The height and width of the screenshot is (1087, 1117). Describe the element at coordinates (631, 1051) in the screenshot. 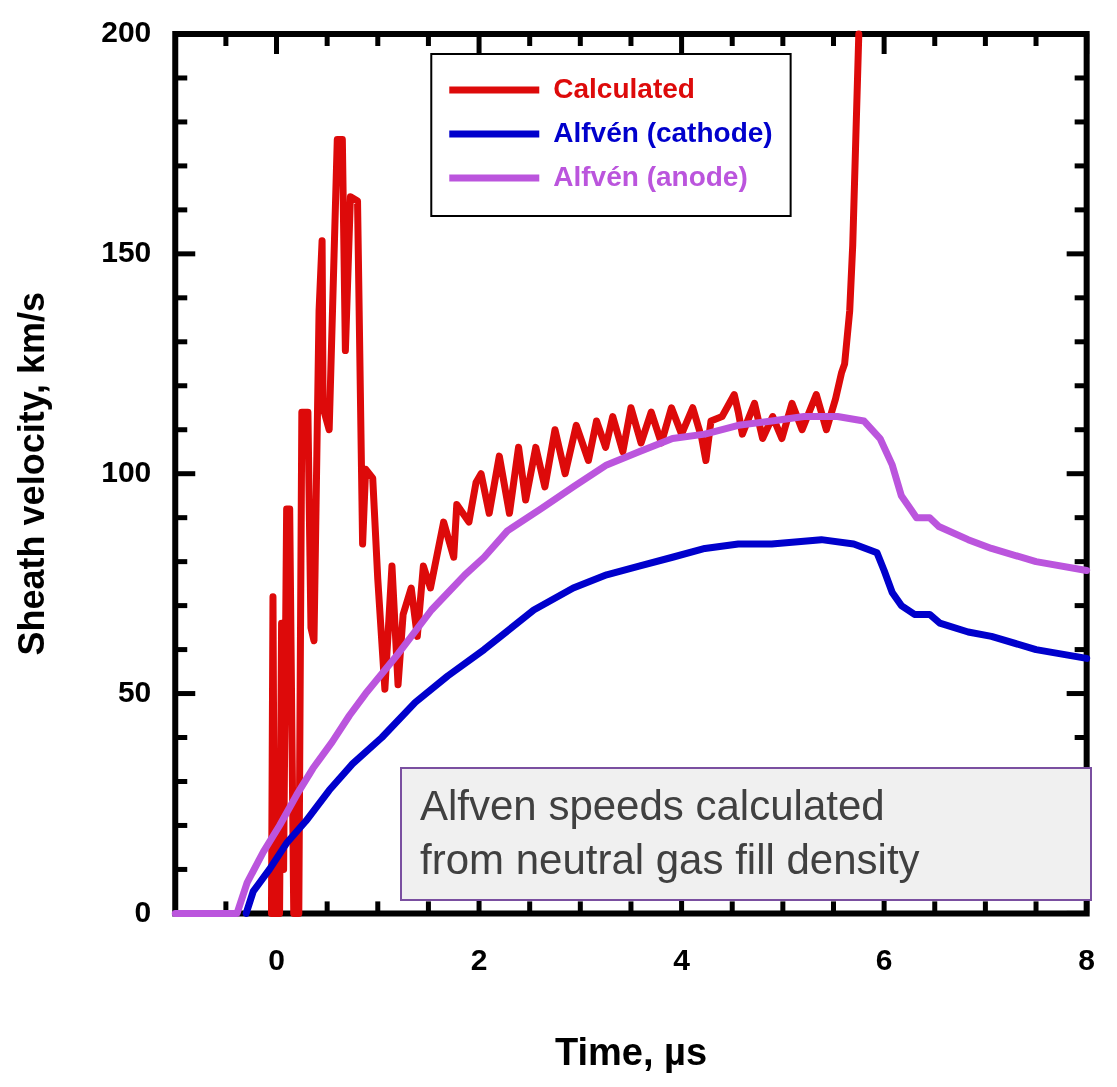

I see `x-axis-title: Time, µs` at that location.